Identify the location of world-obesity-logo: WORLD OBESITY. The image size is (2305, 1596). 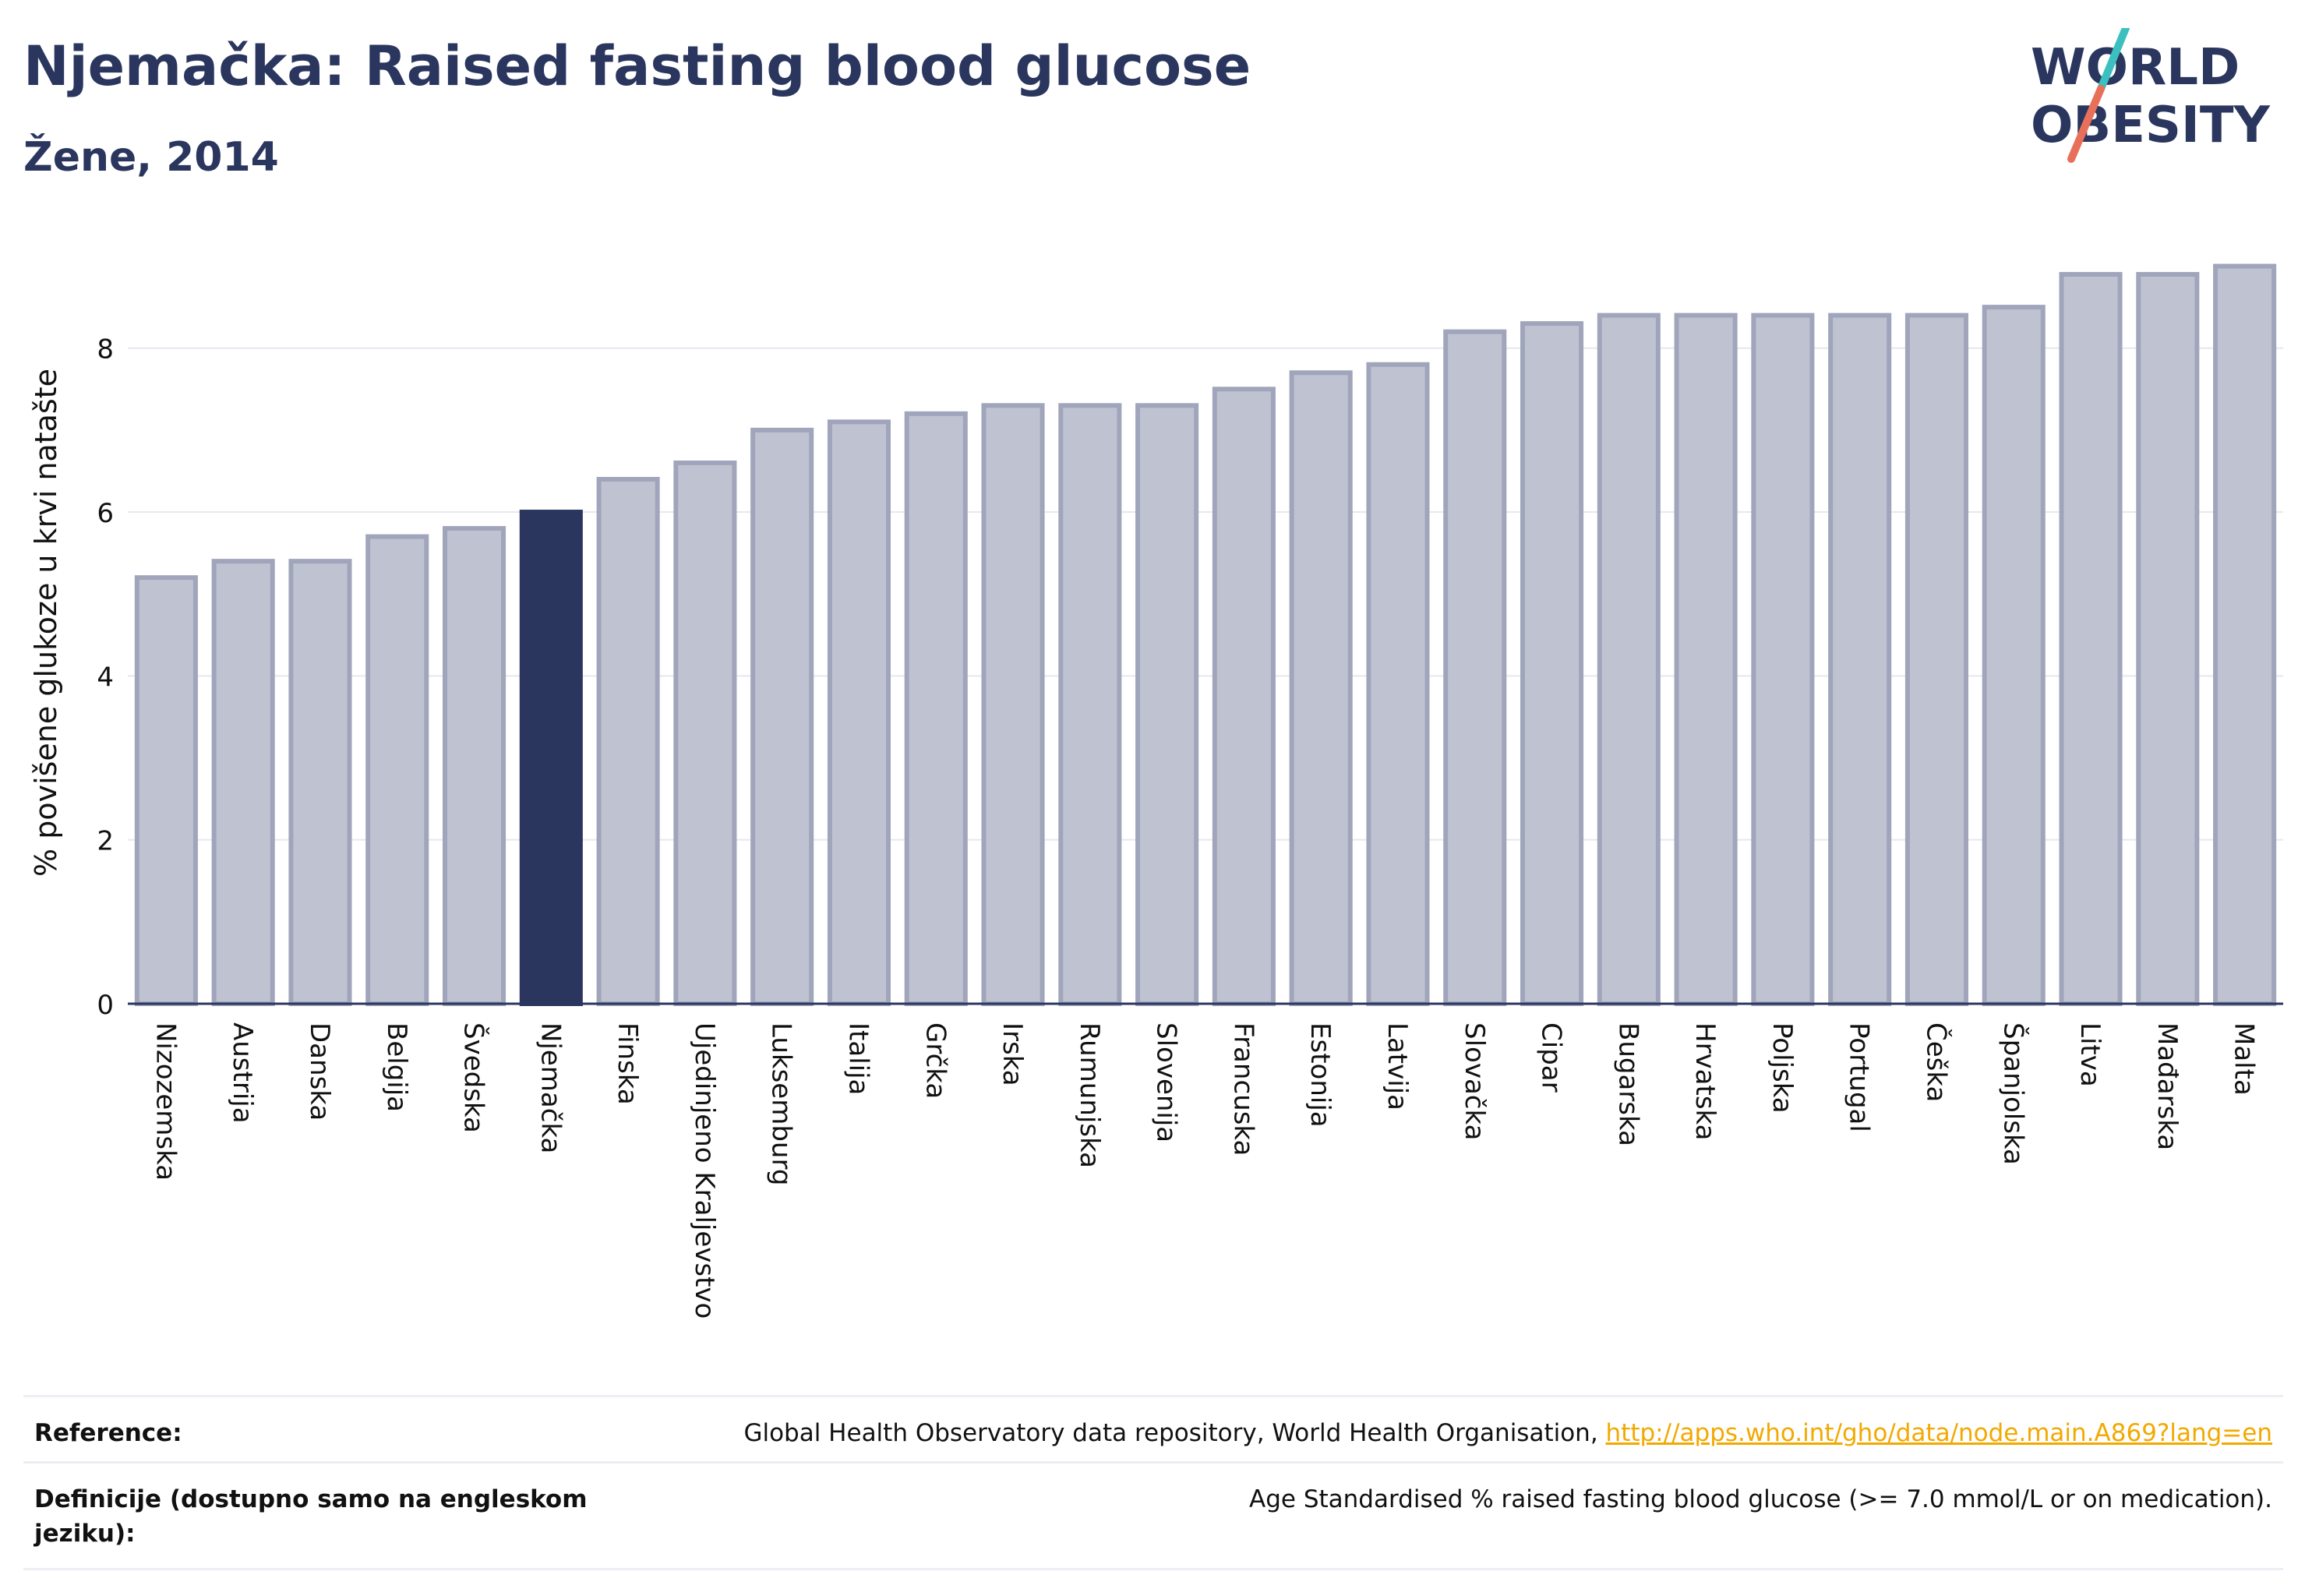
(2150, 95).